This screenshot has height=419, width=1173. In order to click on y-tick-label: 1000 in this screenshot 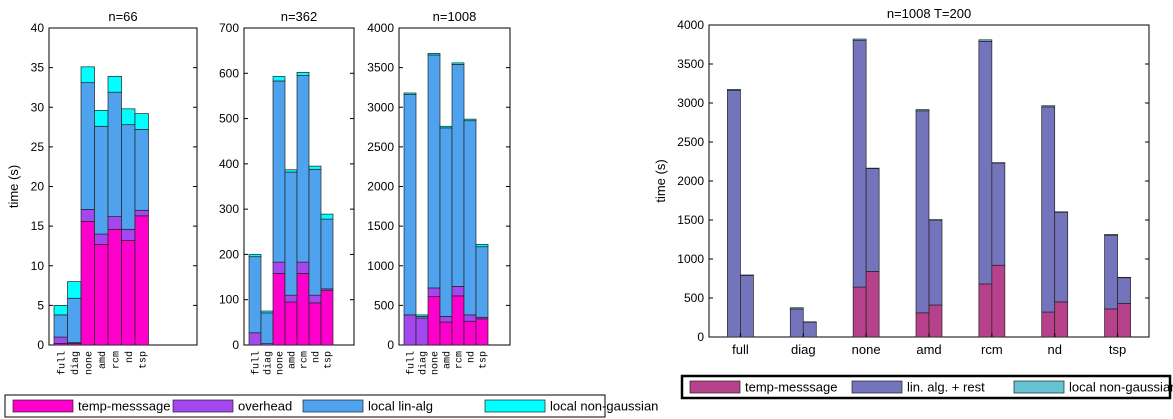, I will do `click(380, 266)`.